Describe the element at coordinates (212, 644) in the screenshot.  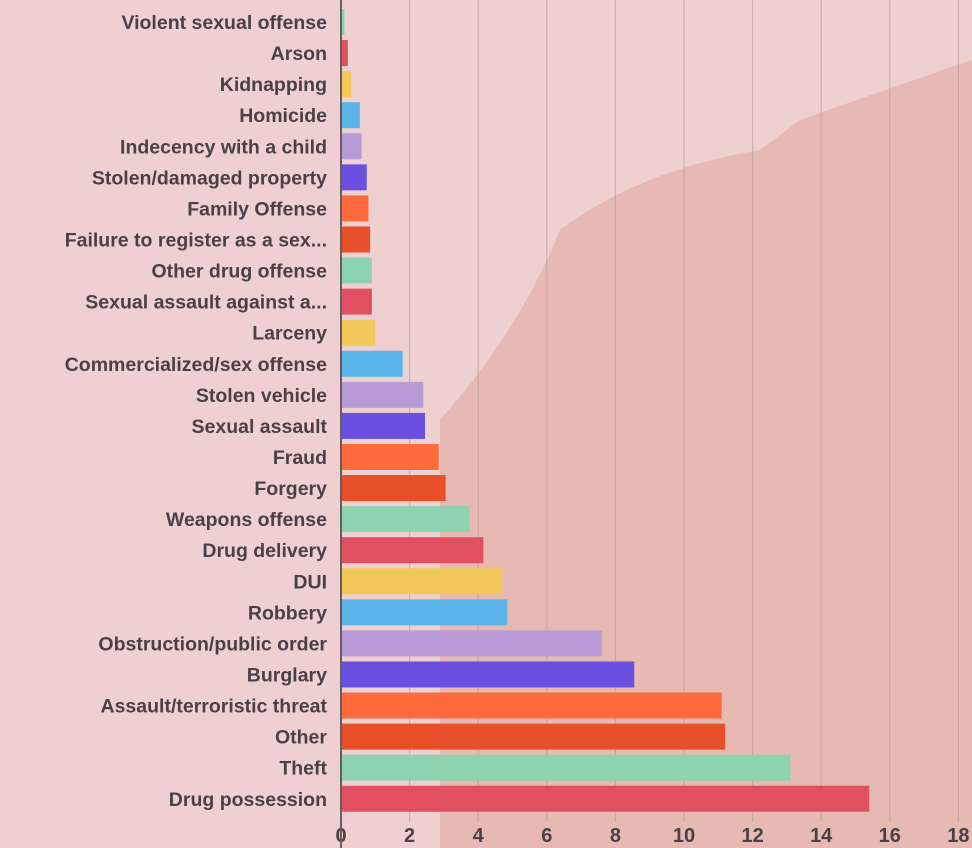
I see `category-label-20: Obstruction/public order` at that location.